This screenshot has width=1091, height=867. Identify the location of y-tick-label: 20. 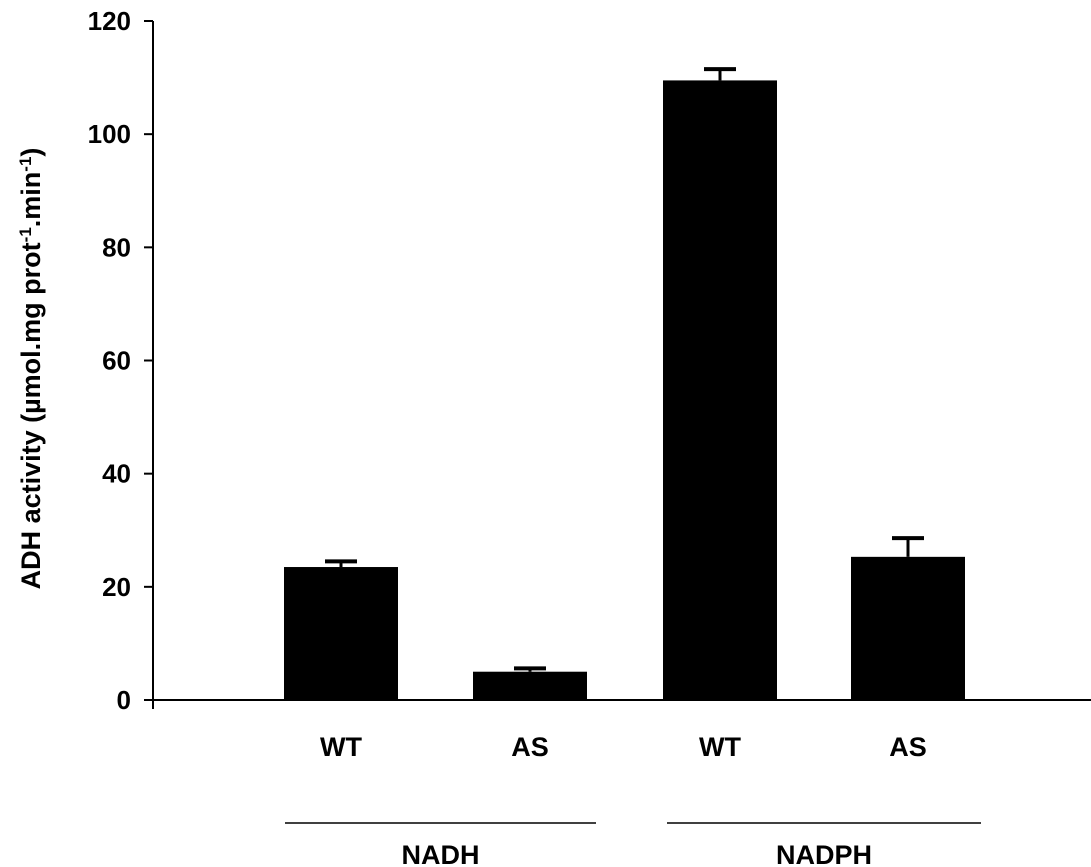
(116, 587).